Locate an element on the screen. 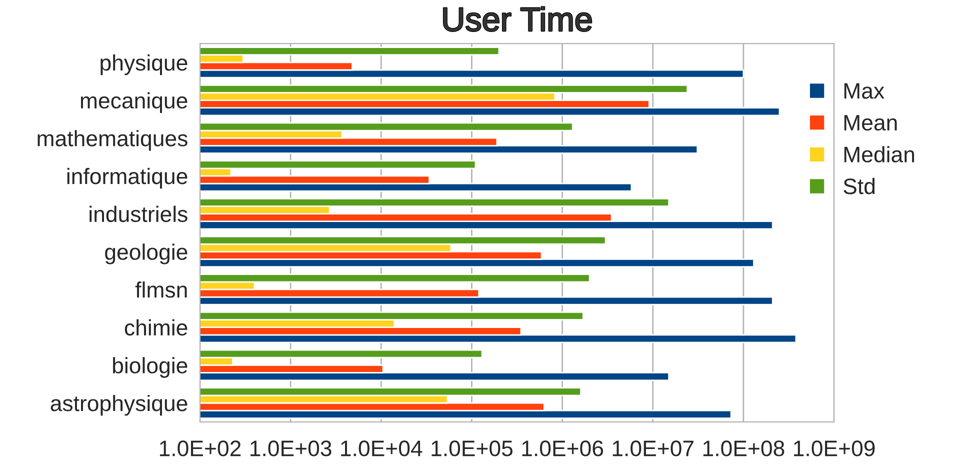 The image size is (968, 473). y-tick-label: geologie is located at coordinates (146, 254).